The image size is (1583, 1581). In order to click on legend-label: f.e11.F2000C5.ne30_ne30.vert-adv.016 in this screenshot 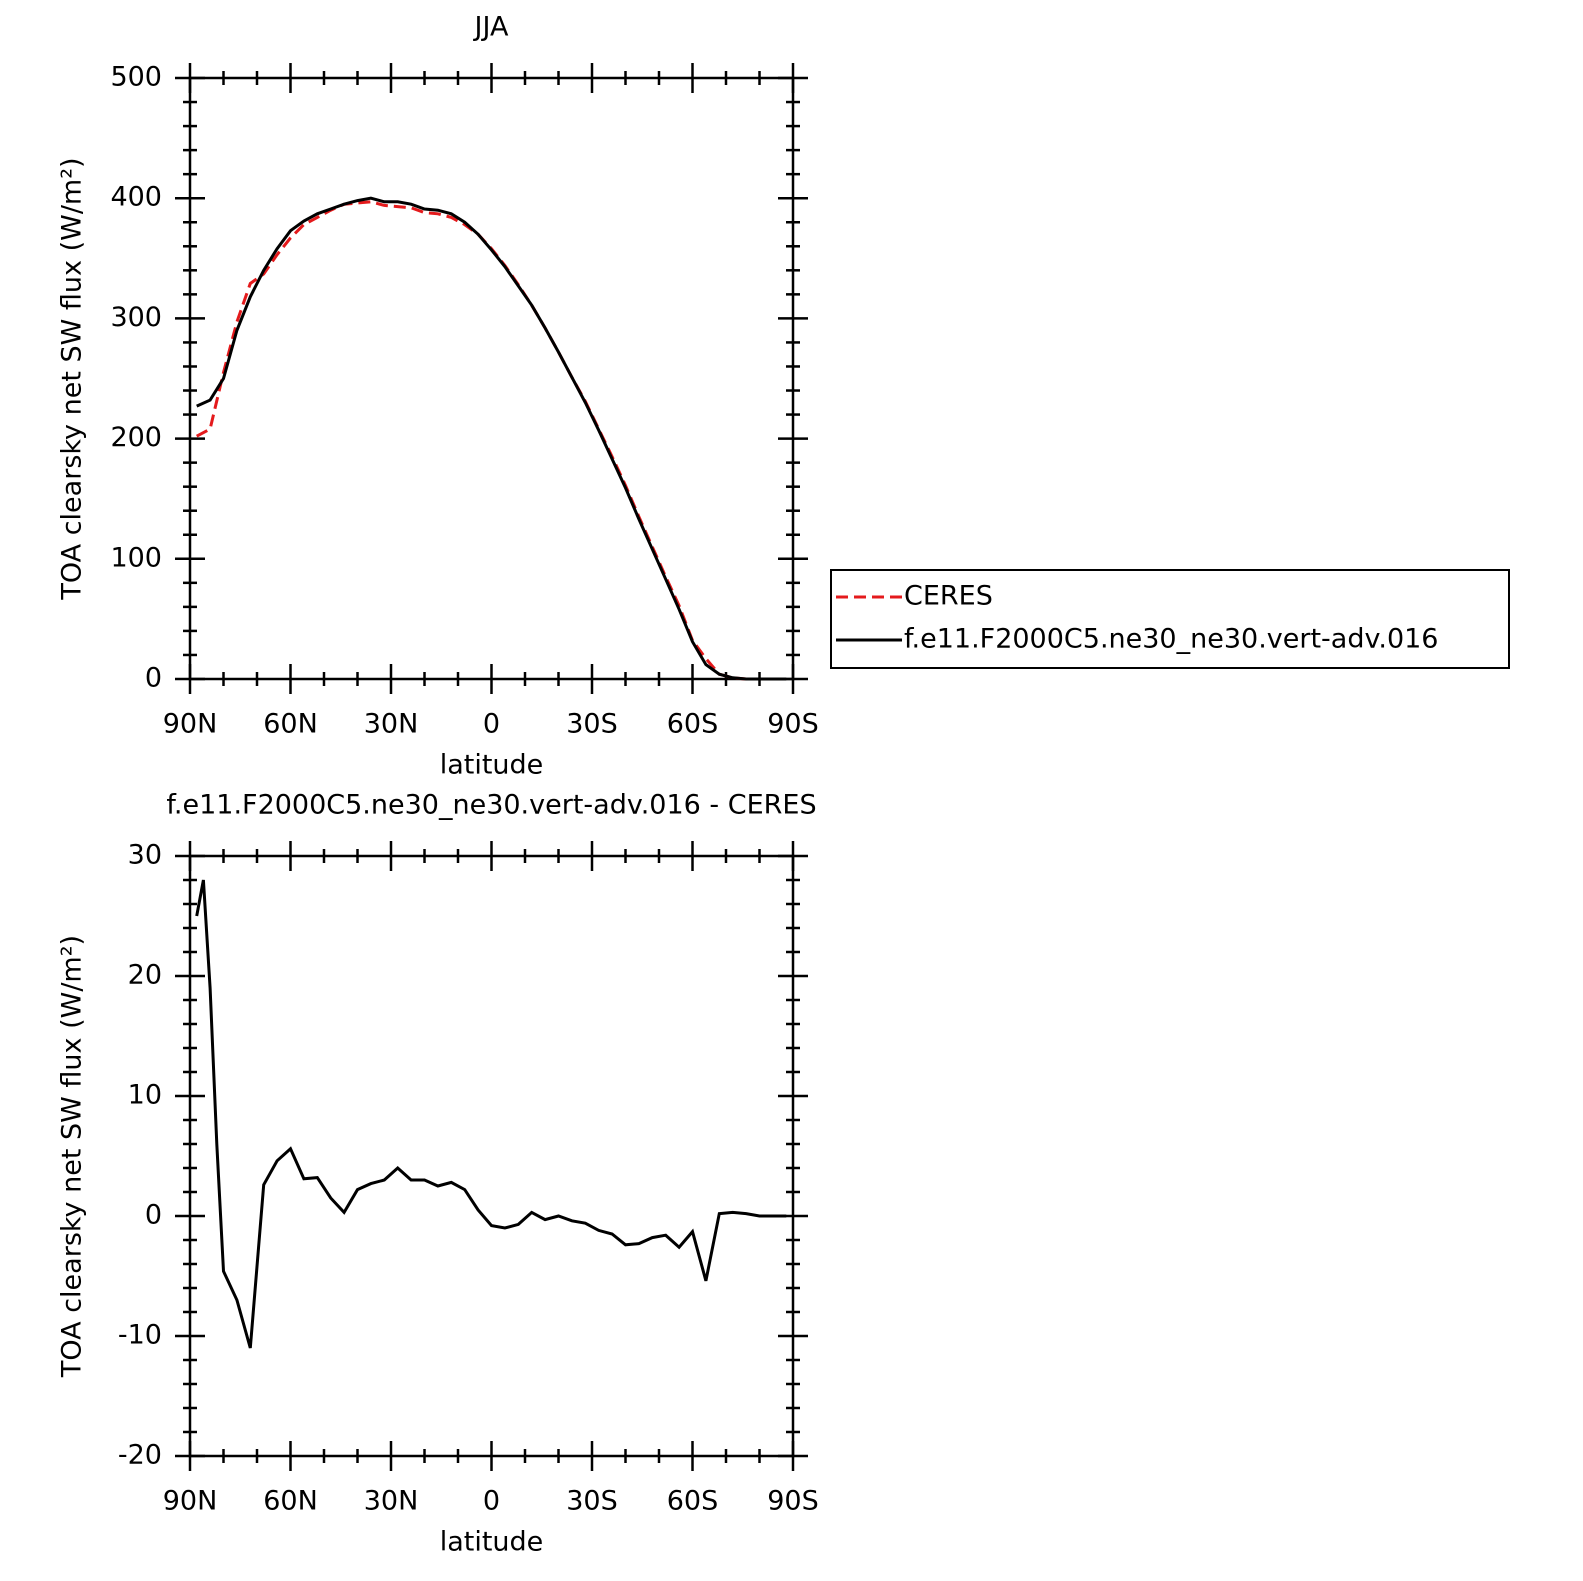, I will do `click(1171, 639)`.